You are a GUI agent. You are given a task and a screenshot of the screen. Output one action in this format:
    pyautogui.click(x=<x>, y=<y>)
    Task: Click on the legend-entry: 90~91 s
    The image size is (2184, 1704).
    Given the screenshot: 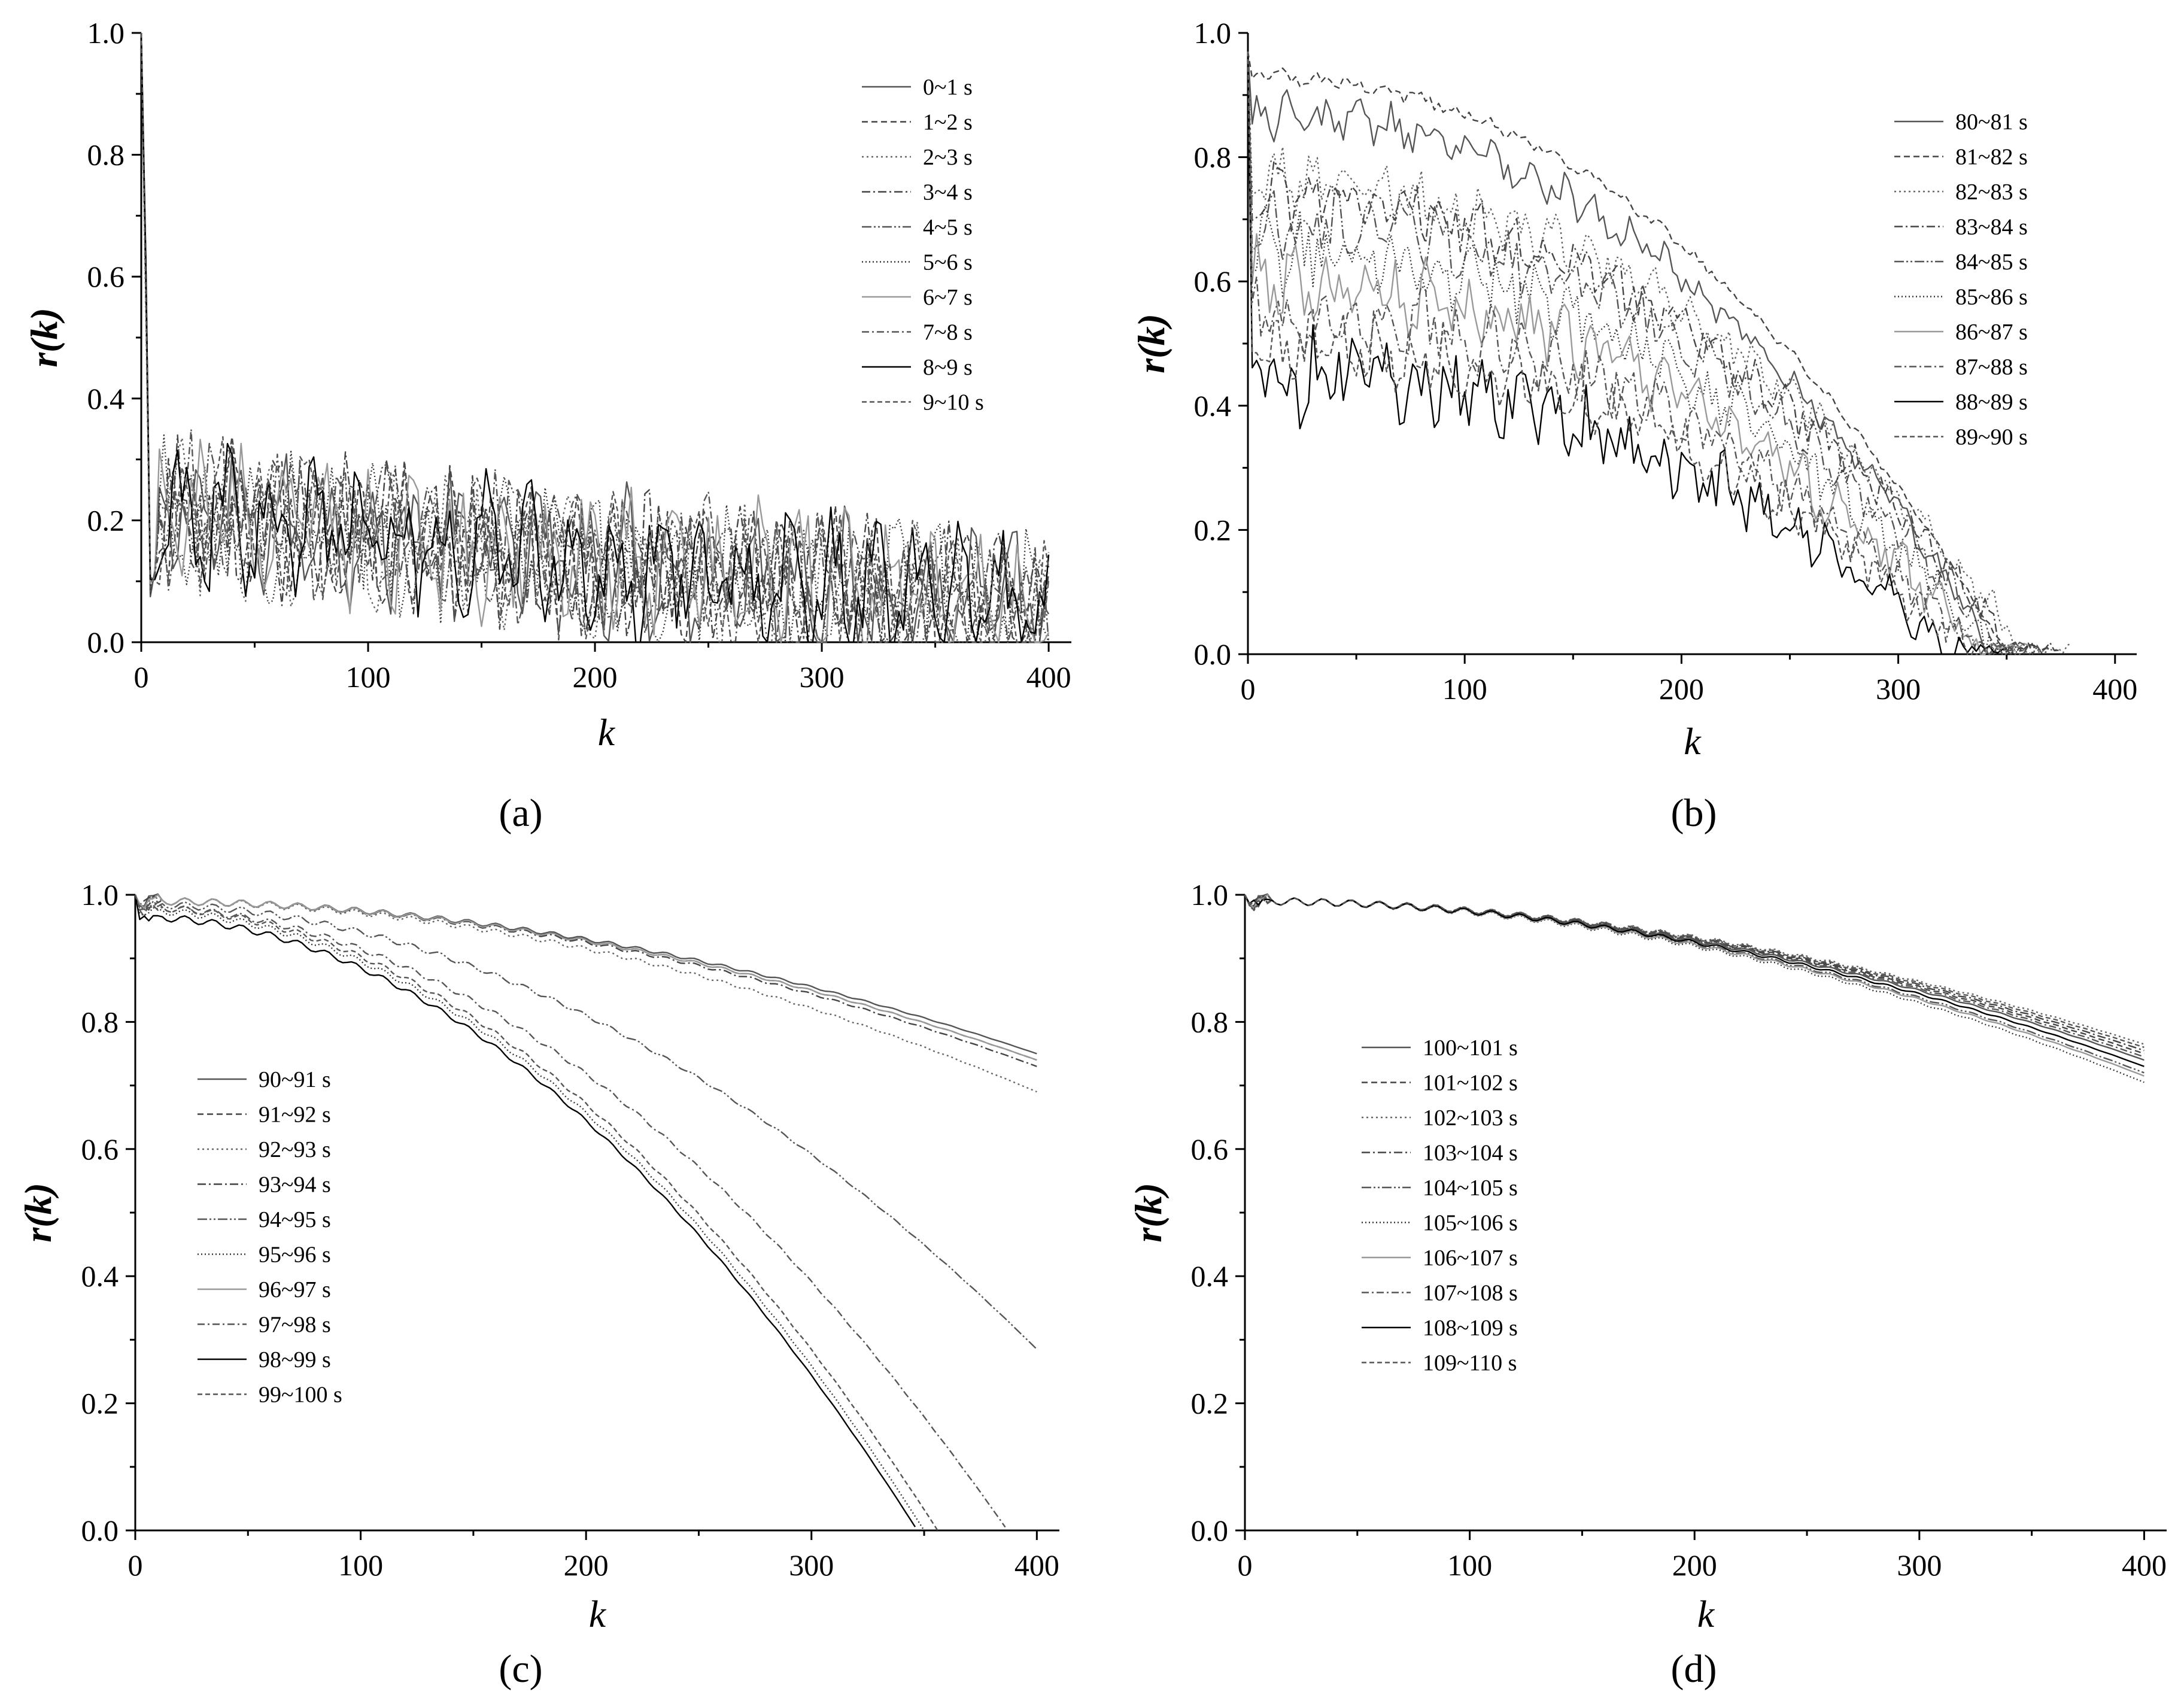 What is the action you would take?
    pyautogui.click(x=295, y=1079)
    